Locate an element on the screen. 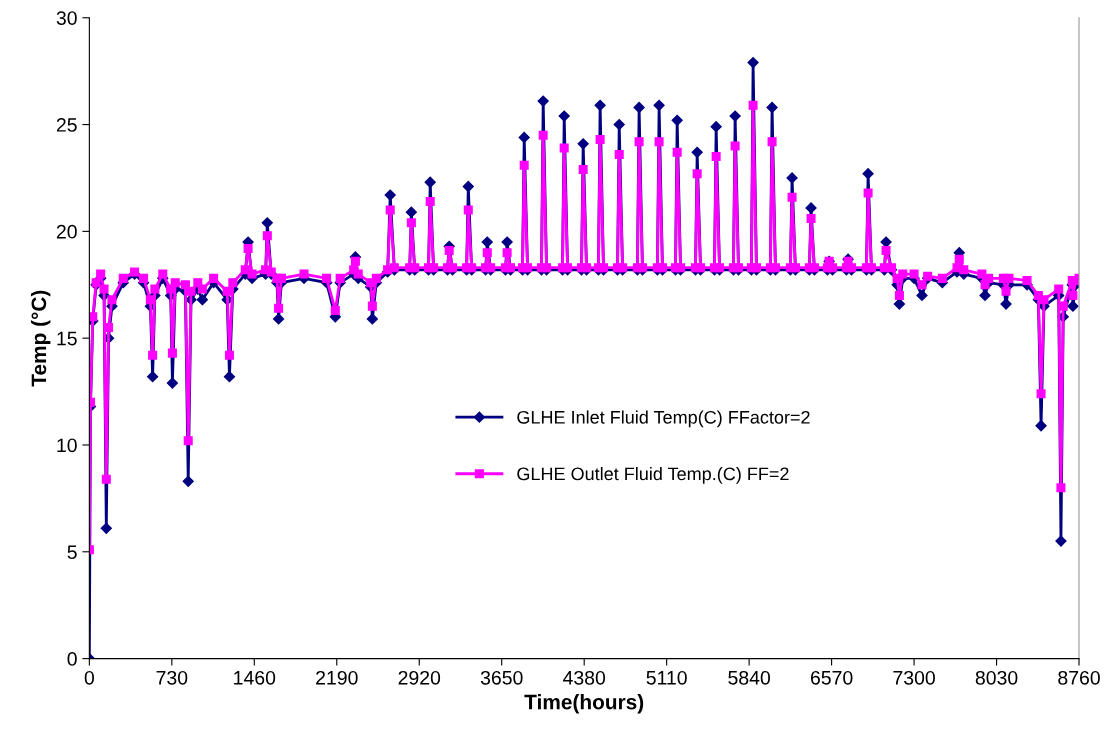 The height and width of the screenshot is (740, 1117). legend-label: GLHE Inlet Fluid Temp(C) FFactor=2 is located at coordinates (663, 419).